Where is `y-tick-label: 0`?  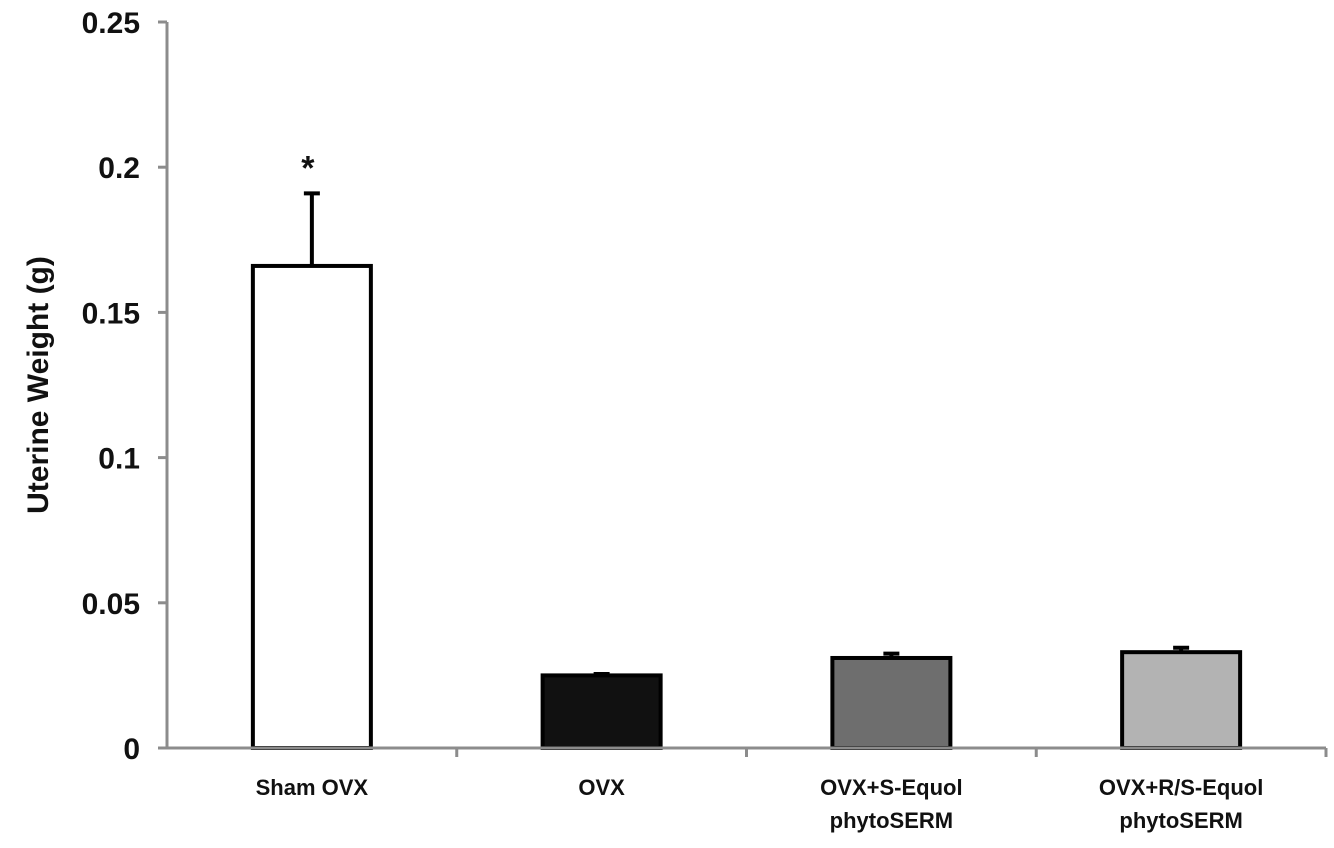 y-tick-label: 0 is located at coordinates (131, 749).